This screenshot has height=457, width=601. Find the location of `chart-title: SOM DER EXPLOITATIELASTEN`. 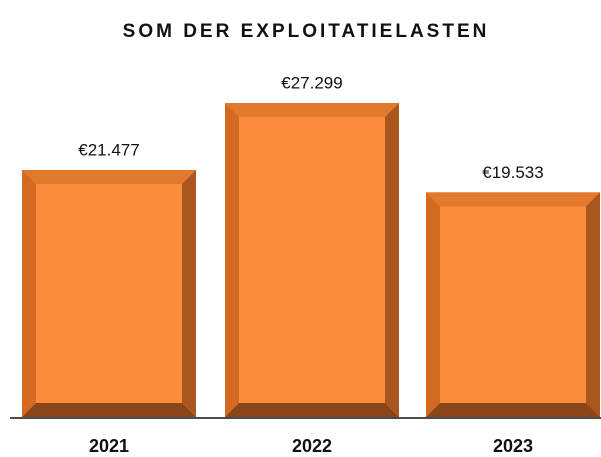

chart-title: SOM DER EXPLOITATIELASTEN is located at coordinates (306, 31).